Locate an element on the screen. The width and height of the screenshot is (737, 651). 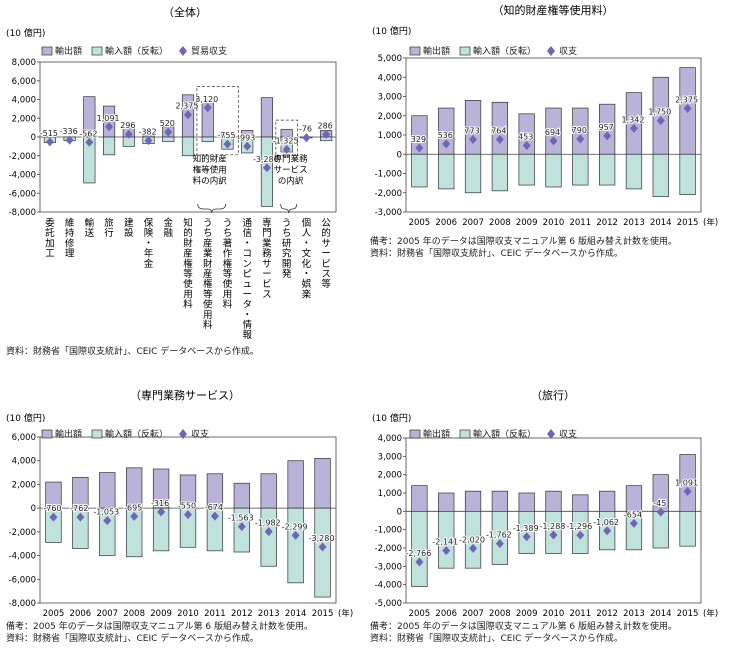
overall-ytick-label: 6,000 is located at coordinates (24, 82).